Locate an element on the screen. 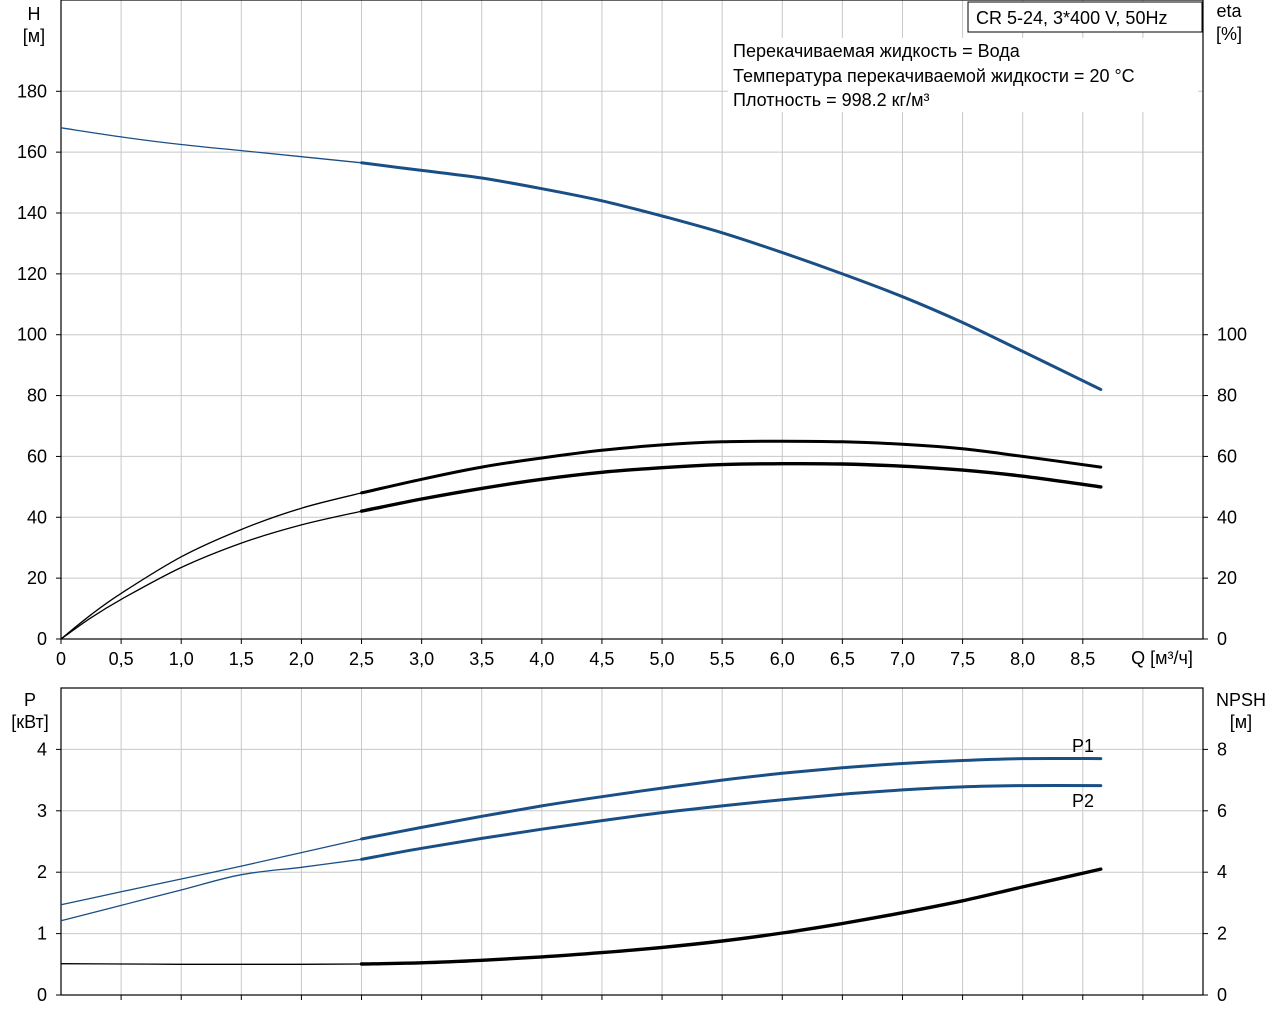  y-left-tick-label: 180 is located at coordinates (32, 91).